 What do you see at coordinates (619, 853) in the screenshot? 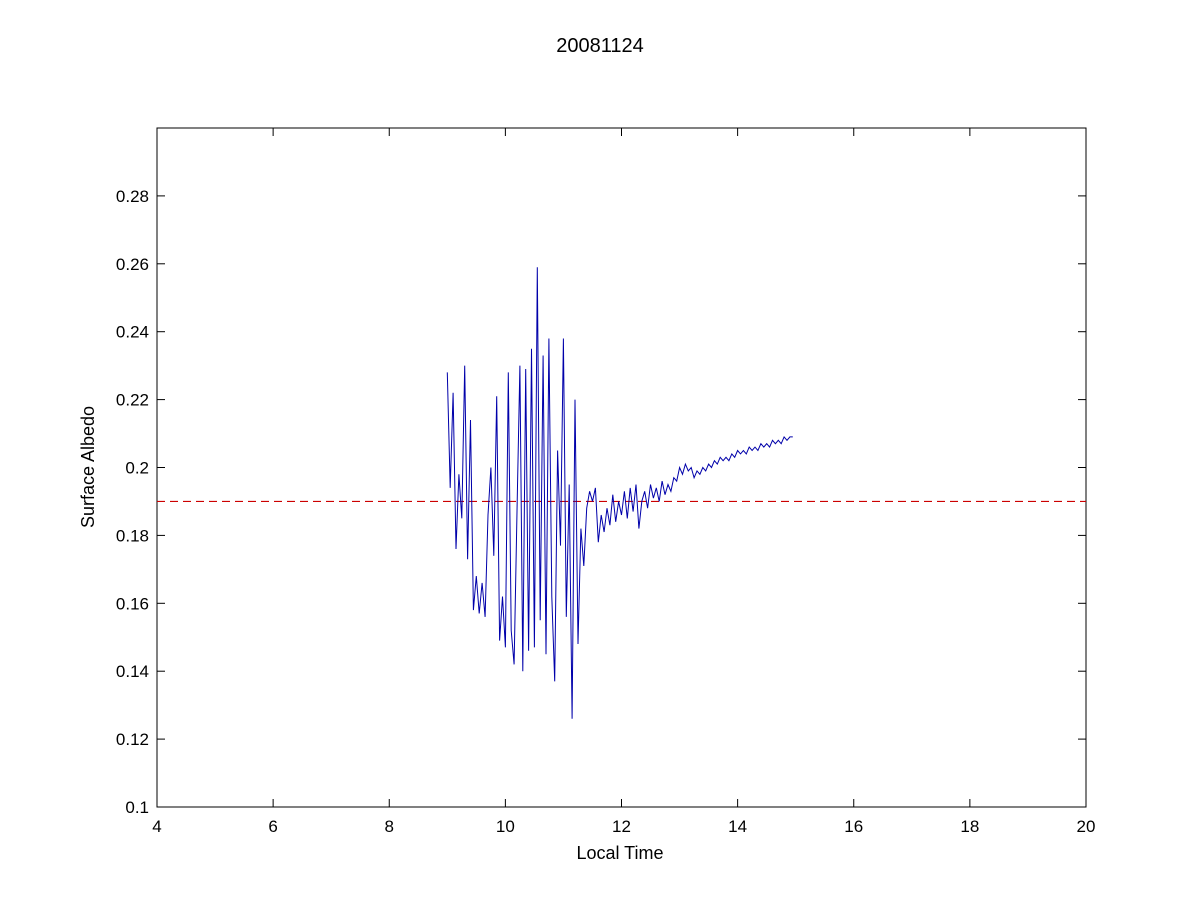
I see `x-axis-title: Local Time` at bounding box center [619, 853].